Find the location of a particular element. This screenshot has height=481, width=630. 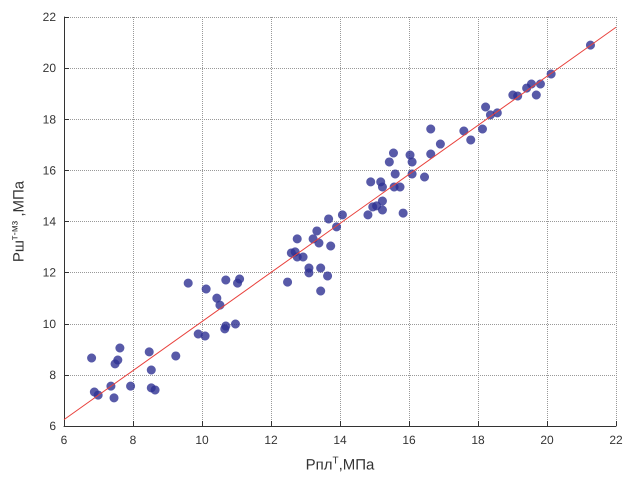

x-tick-label: 6 is located at coordinates (64, 440).